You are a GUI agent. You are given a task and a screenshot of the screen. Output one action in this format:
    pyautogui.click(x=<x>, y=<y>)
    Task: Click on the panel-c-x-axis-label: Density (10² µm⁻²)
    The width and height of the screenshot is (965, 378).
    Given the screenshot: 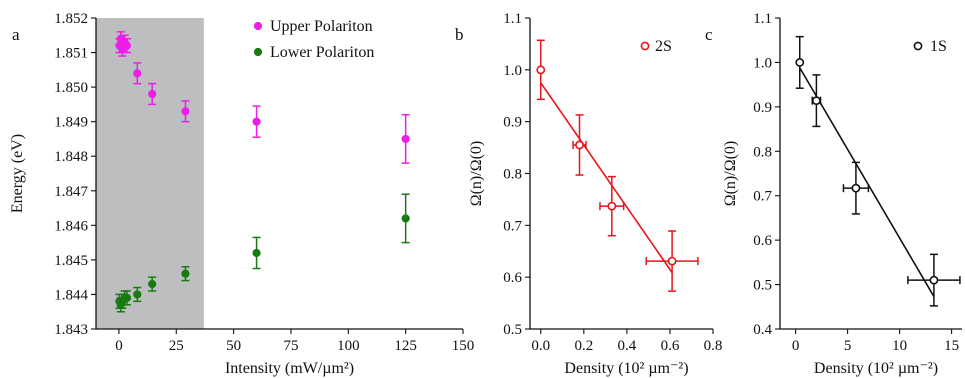 What is the action you would take?
    pyautogui.click(x=876, y=368)
    